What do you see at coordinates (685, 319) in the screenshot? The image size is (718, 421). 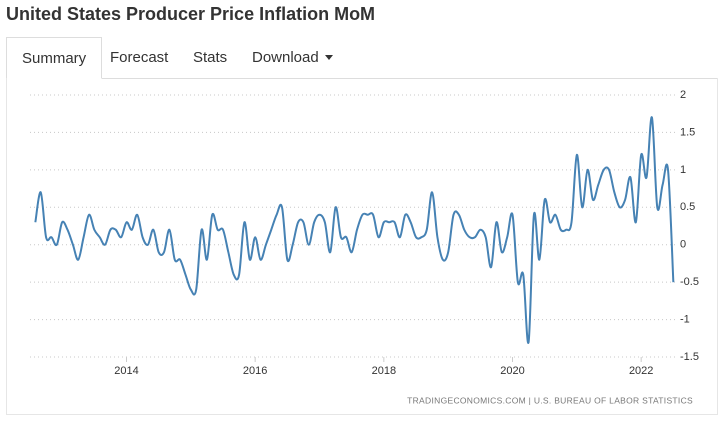 I see `y-tick-label: -1` at bounding box center [685, 319].